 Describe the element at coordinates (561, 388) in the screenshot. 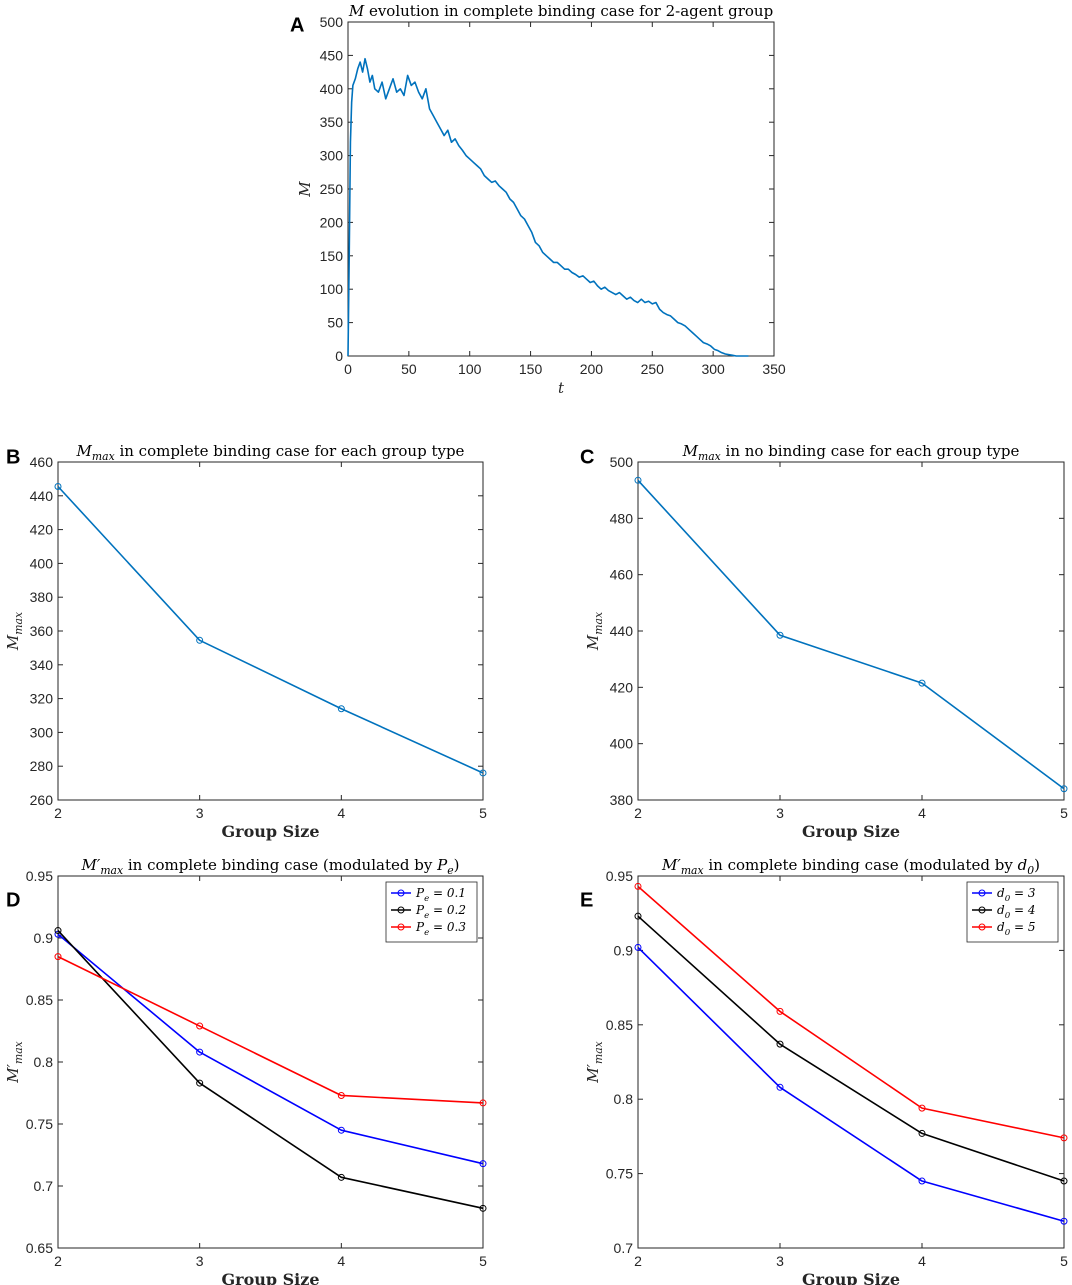

I see `x-axis-label: t` at that location.